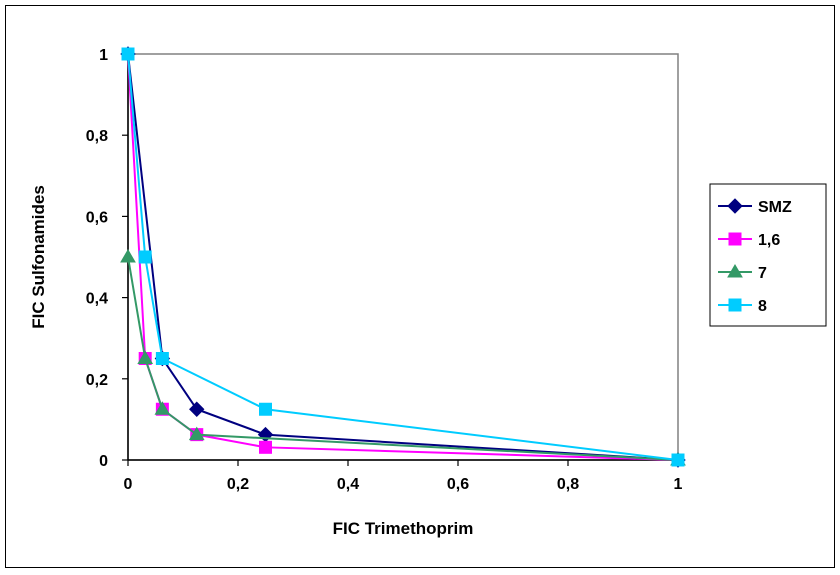 This screenshot has width=840, height=575. Describe the element at coordinates (97, 217) in the screenshot. I see `y-tick-label: 0,6` at that location.